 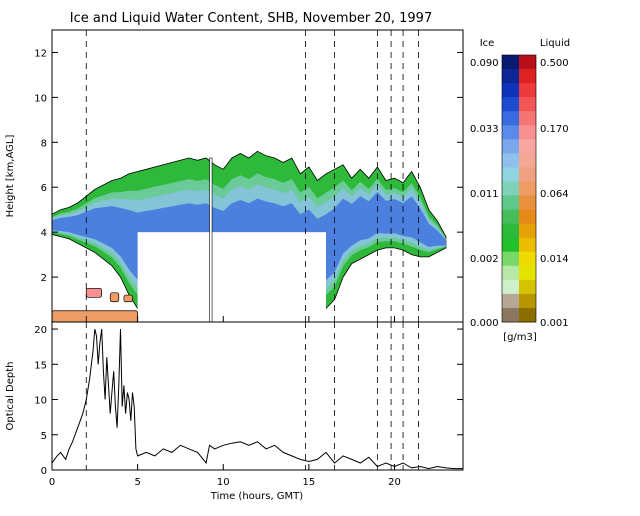 I want to click on bottom-xtick-label: 5, so click(x=137, y=482).